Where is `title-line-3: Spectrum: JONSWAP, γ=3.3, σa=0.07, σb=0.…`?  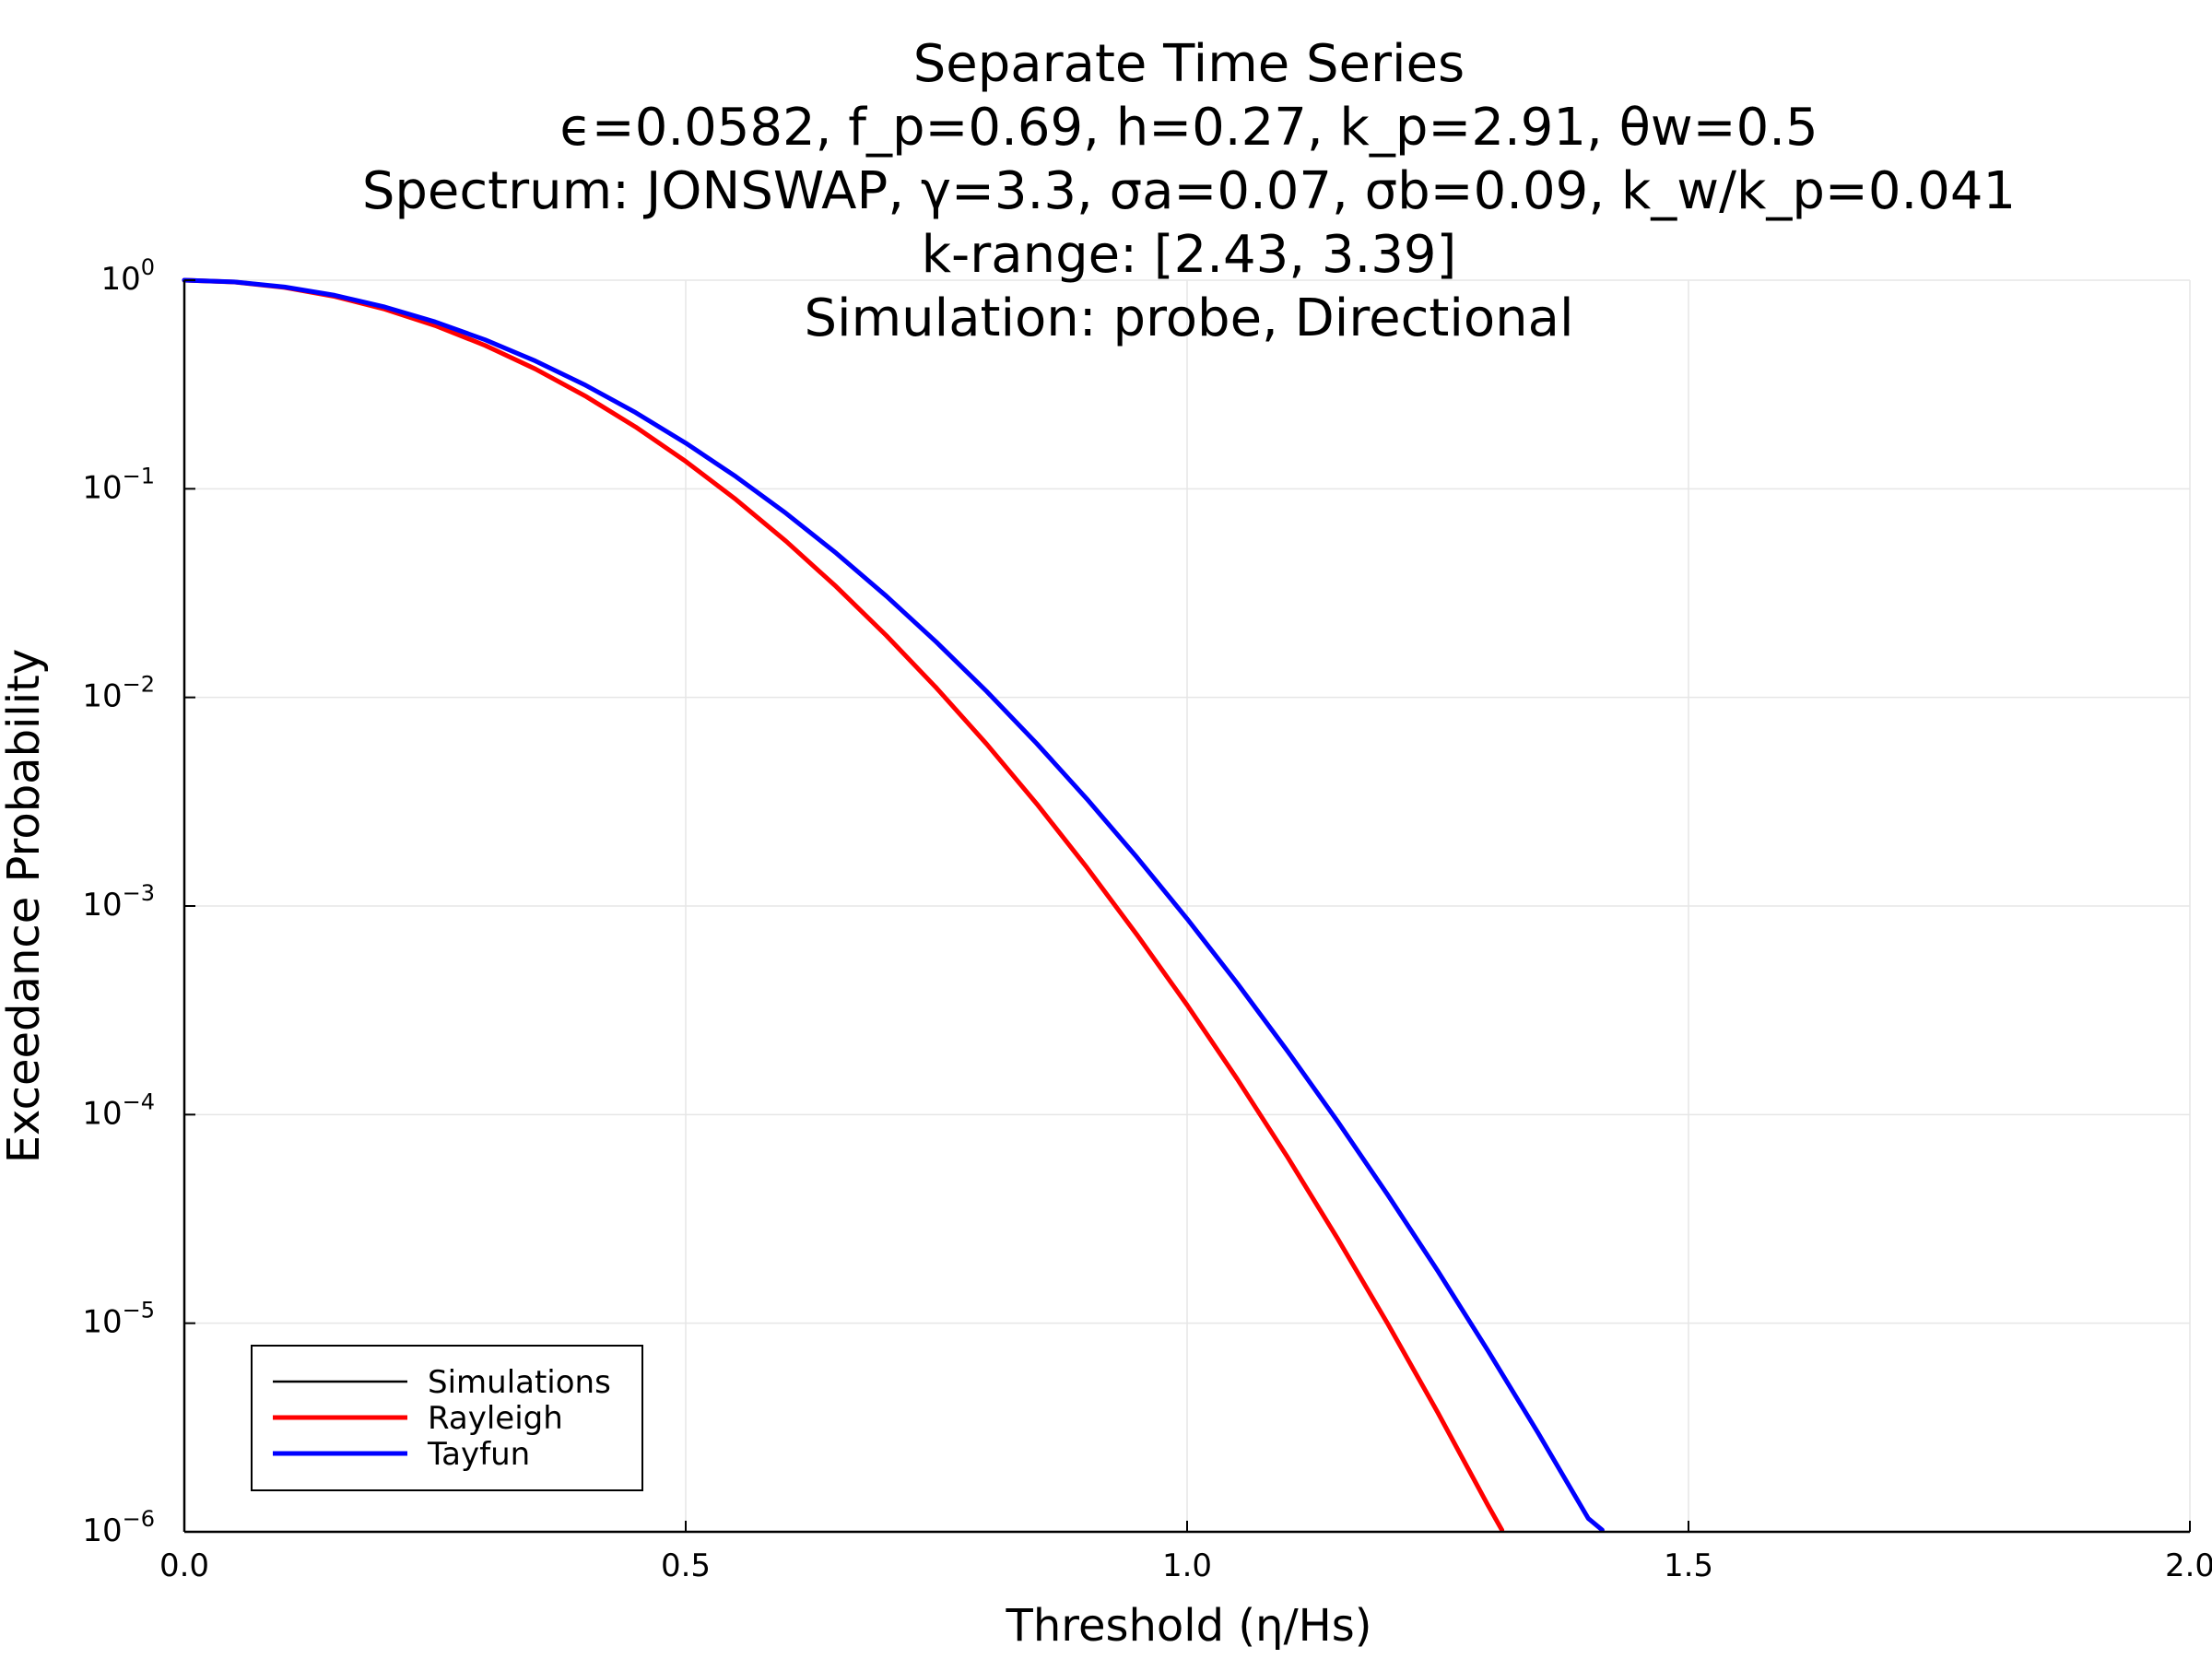 title-line-3: Spectrum: JONSWAP, γ=3.3, σa=0.07, σb=0.… is located at coordinates (1189, 191).